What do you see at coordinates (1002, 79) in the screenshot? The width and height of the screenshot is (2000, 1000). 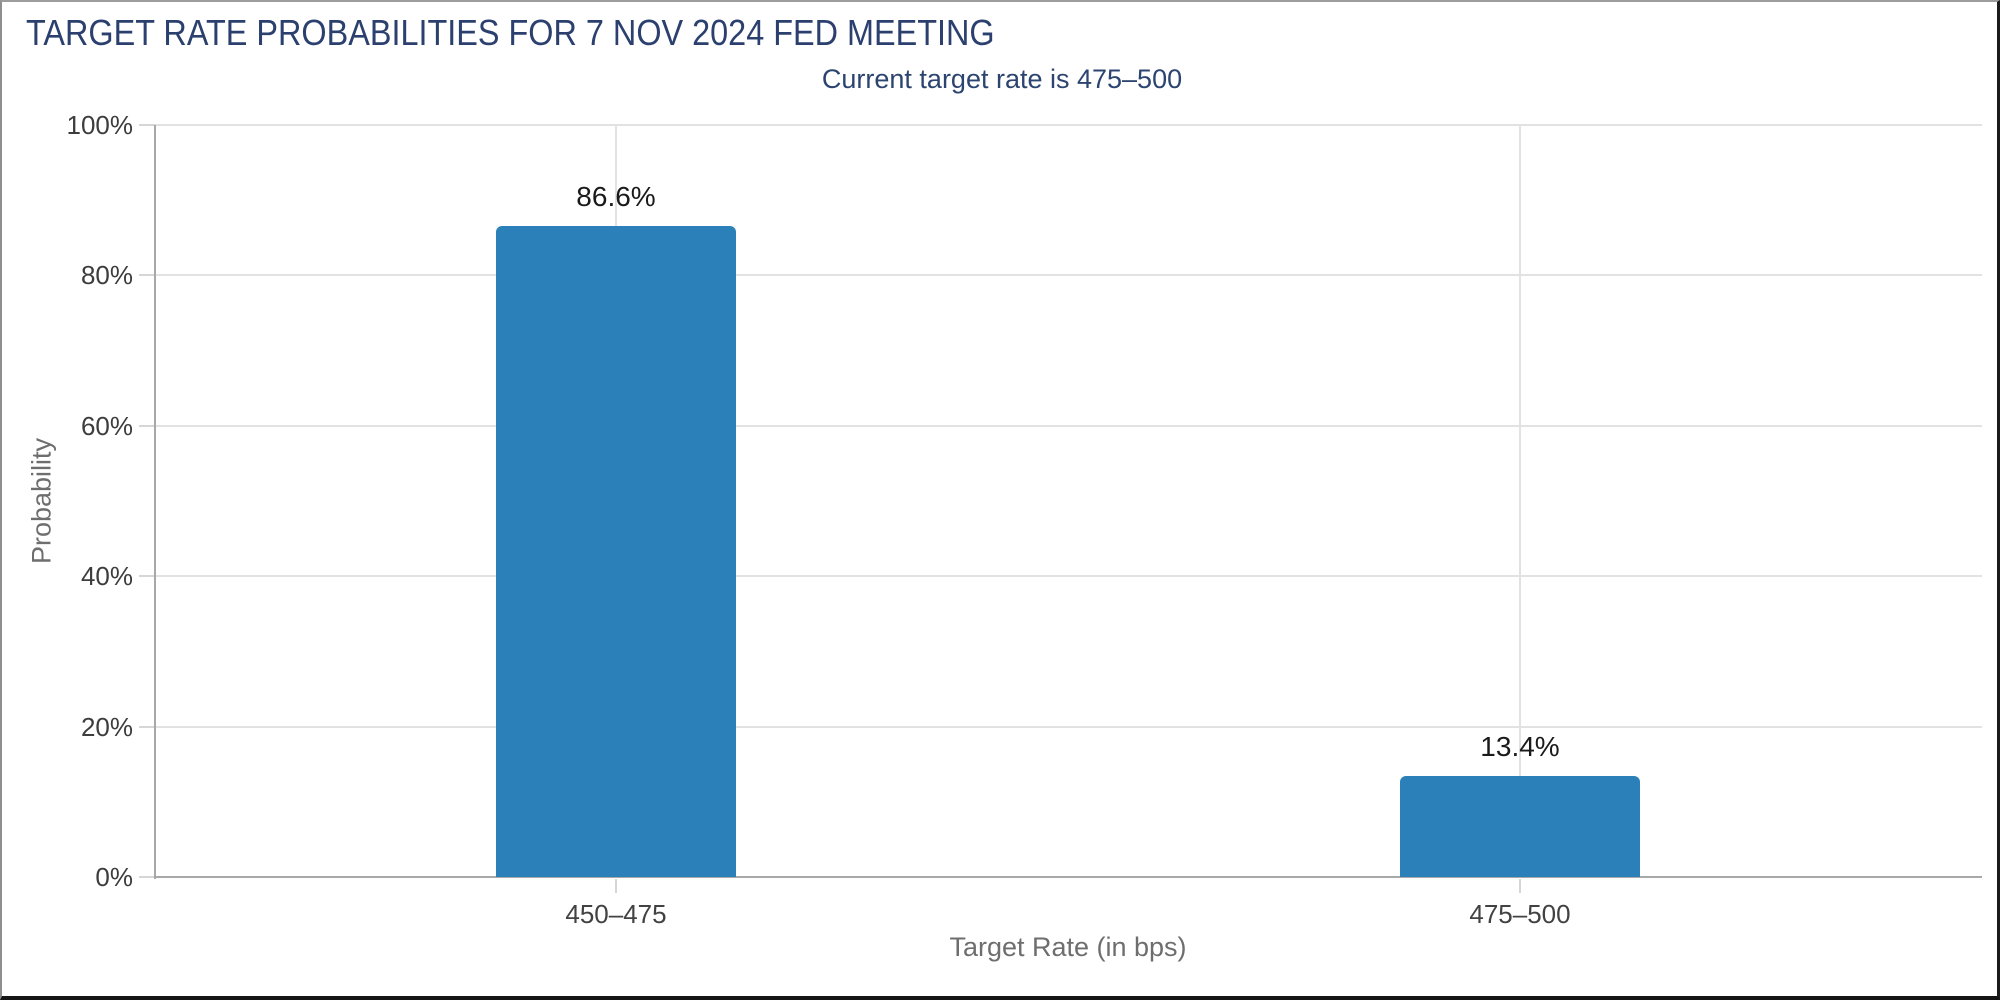 I see `chart-subtitle: Current target rate is 475–500` at bounding box center [1002, 79].